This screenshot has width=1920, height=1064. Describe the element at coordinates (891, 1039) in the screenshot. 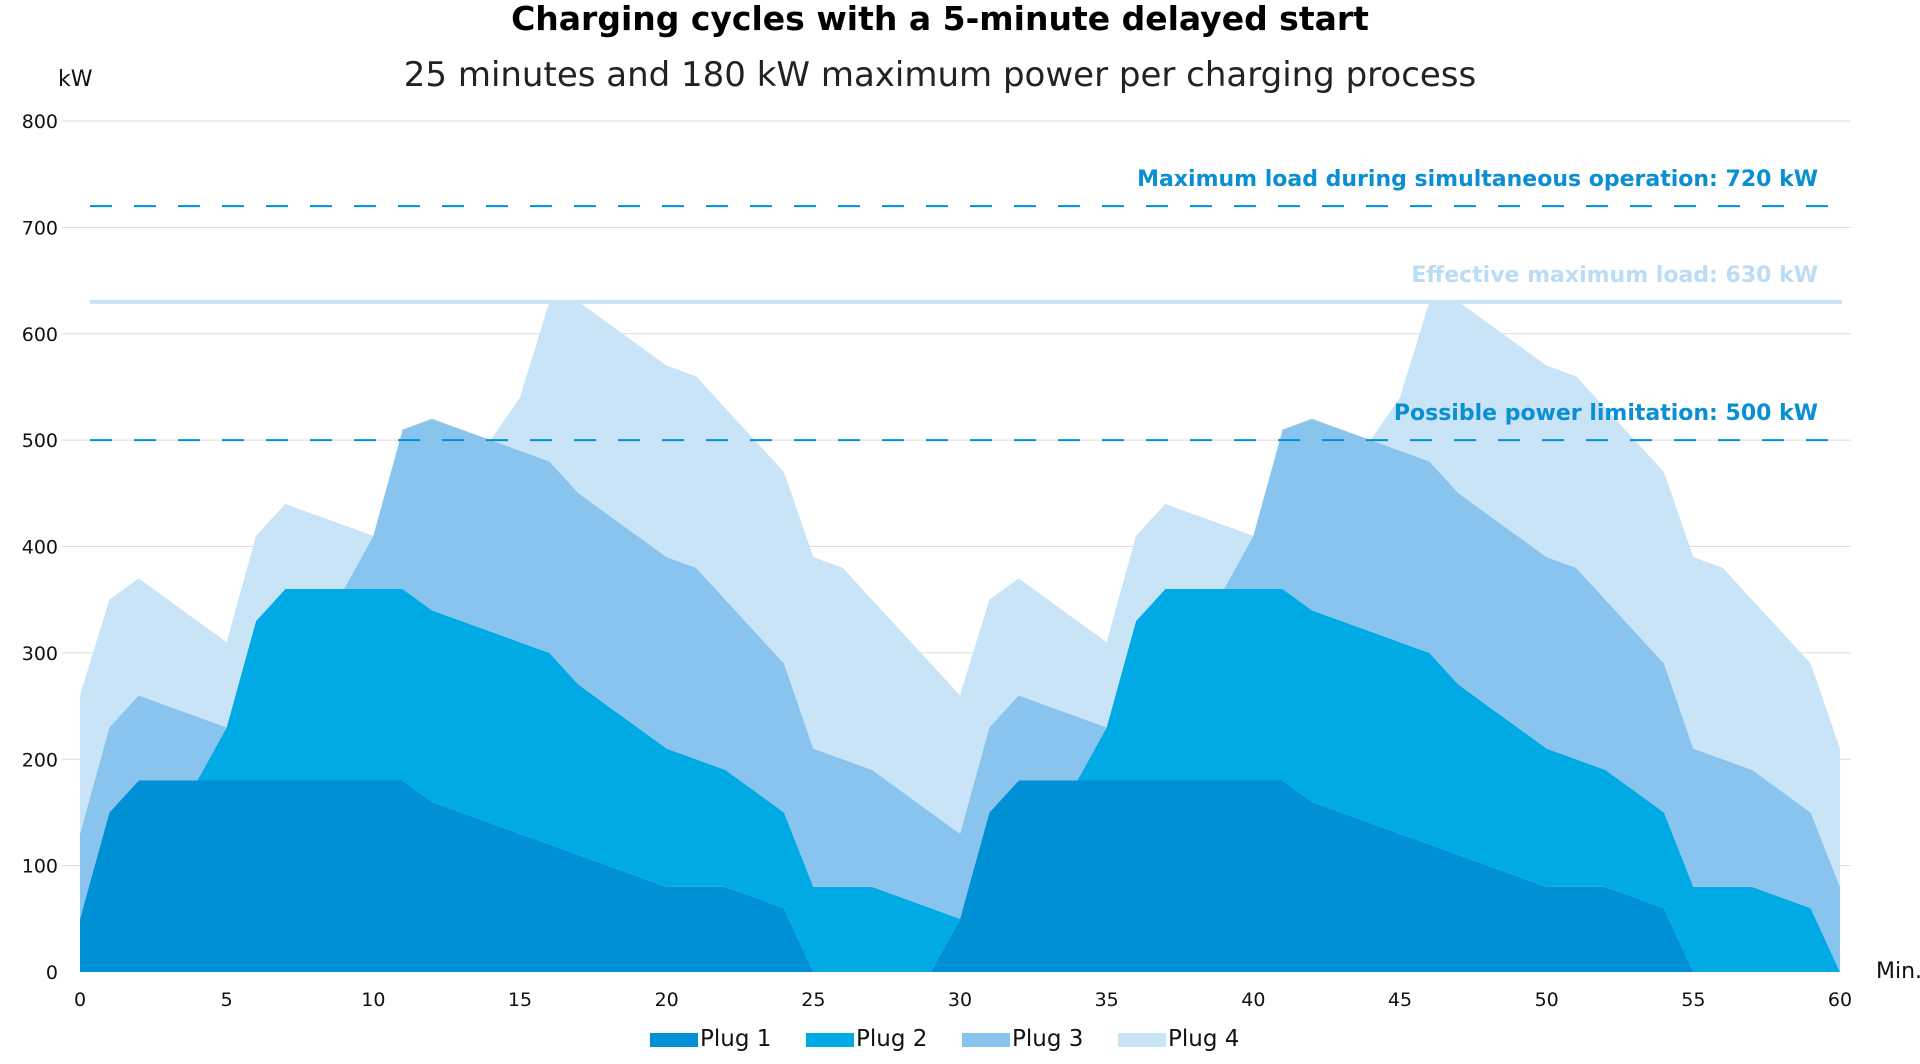

I see `legend-label-plug-2: Plug 2` at that location.